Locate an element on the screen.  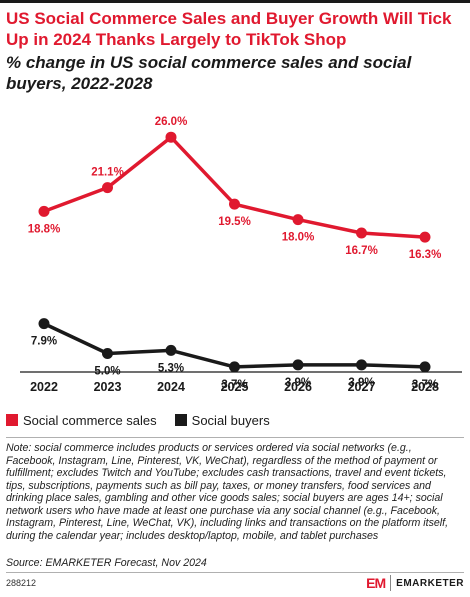
x-tick-label: 2027 is located at coordinates (362, 387).